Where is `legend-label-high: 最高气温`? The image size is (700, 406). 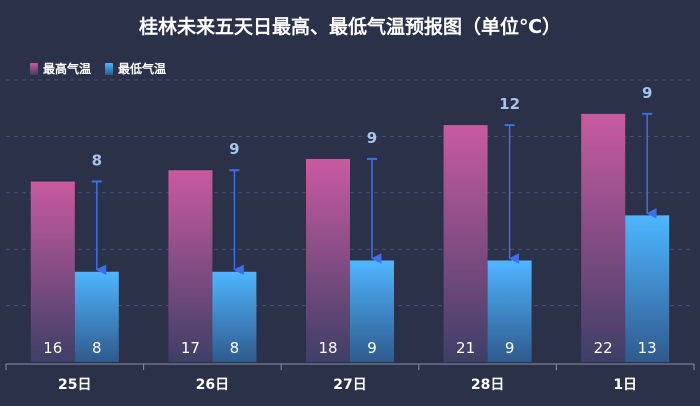 legend-label-high: 最高气温 is located at coordinates (67, 69).